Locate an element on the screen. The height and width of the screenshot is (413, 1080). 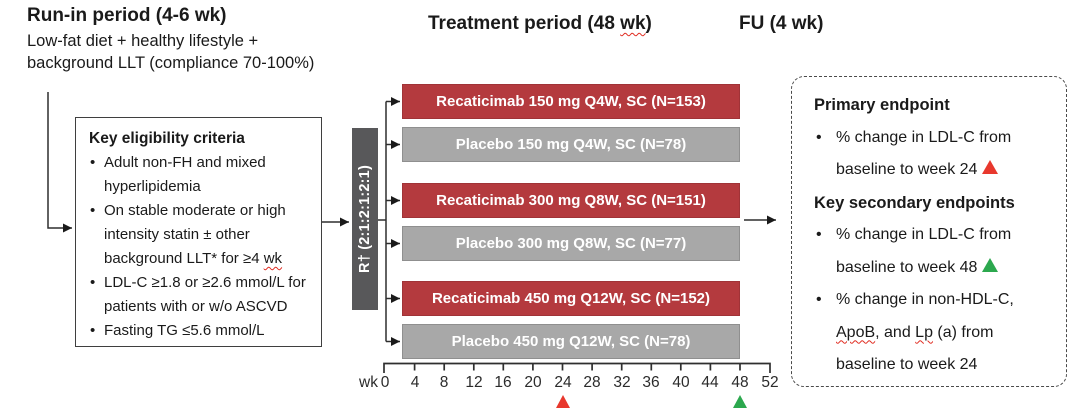
axis-tick-label: 0 is located at coordinates (385, 382).